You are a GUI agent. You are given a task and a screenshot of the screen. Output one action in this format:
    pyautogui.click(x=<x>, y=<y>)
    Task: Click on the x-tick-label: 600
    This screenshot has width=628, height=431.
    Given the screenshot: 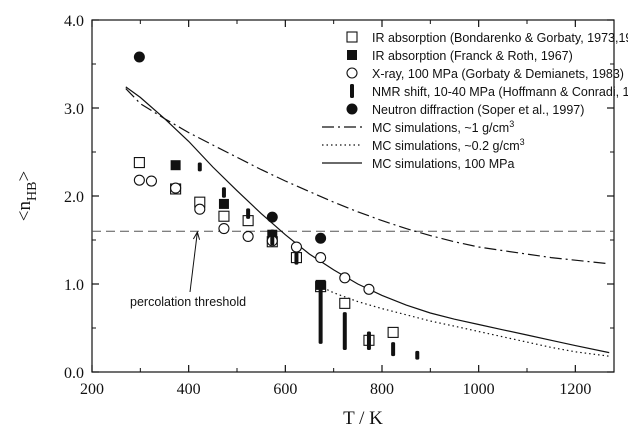 What is the action you would take?
    pyautogui.click(x=285, y=389)
    